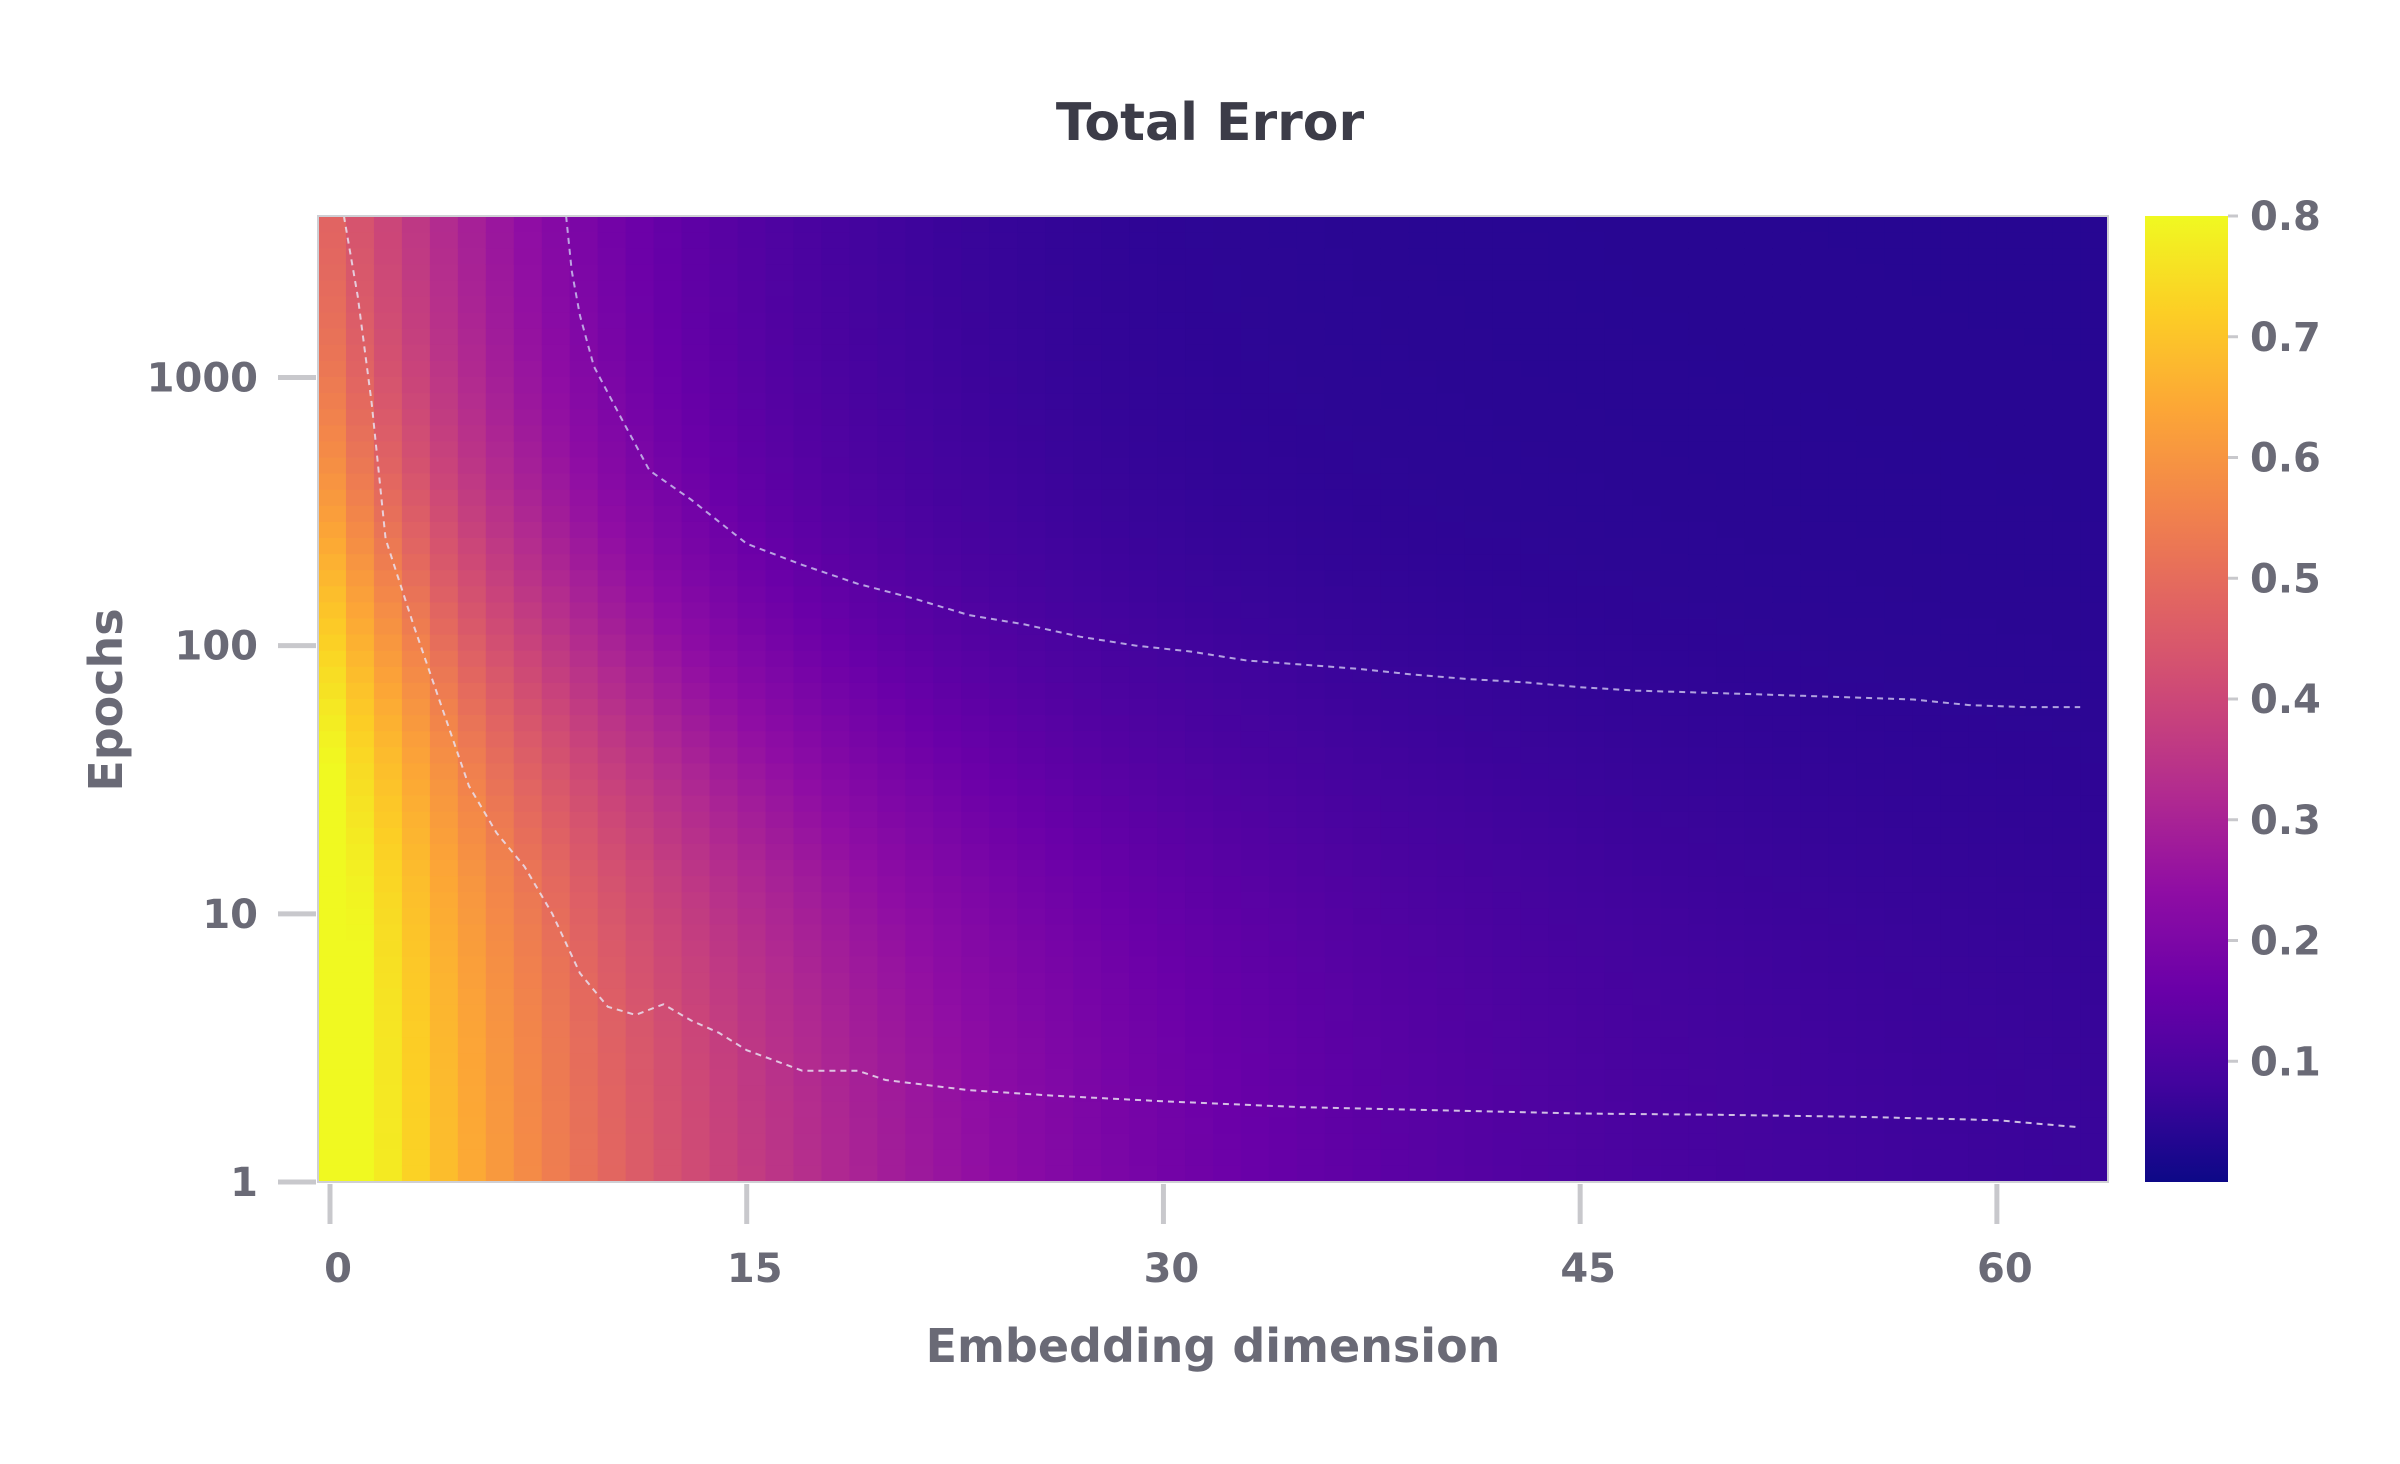  I want to click on y-tick-label: 1, so click(244, 1183).